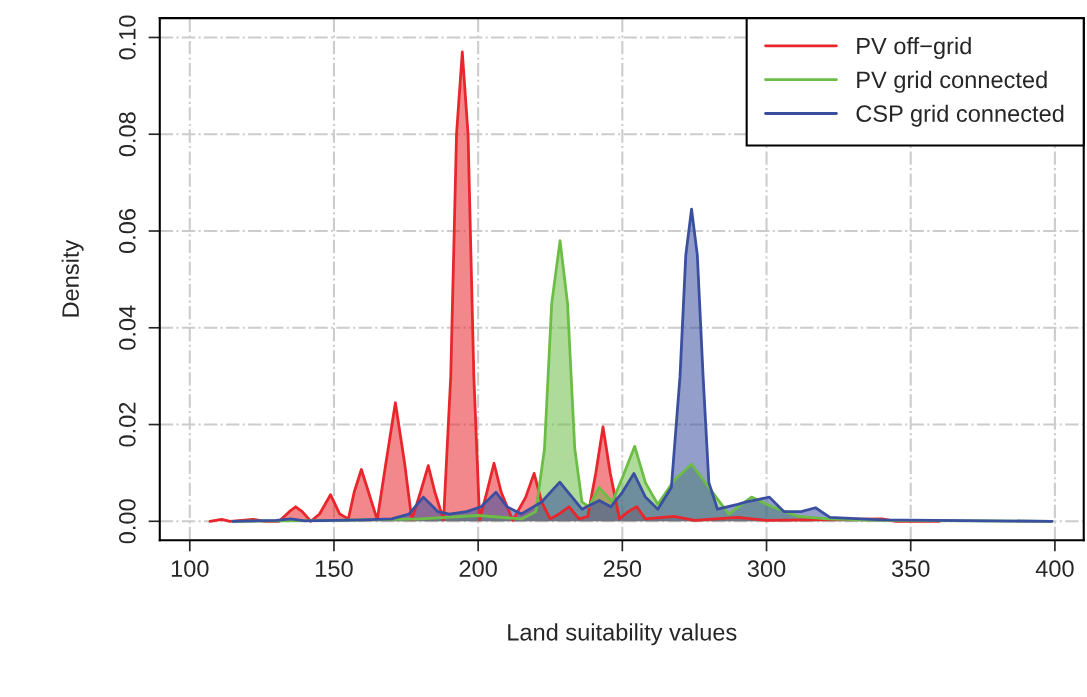 This screenshot has height=697, width=1087. I want to click on y-tick-label: 0.08, so click(127, 134).